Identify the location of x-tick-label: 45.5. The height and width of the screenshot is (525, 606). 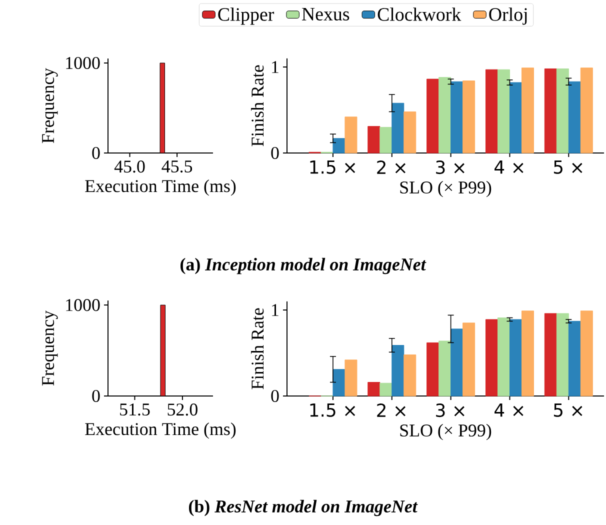
(177, 166).